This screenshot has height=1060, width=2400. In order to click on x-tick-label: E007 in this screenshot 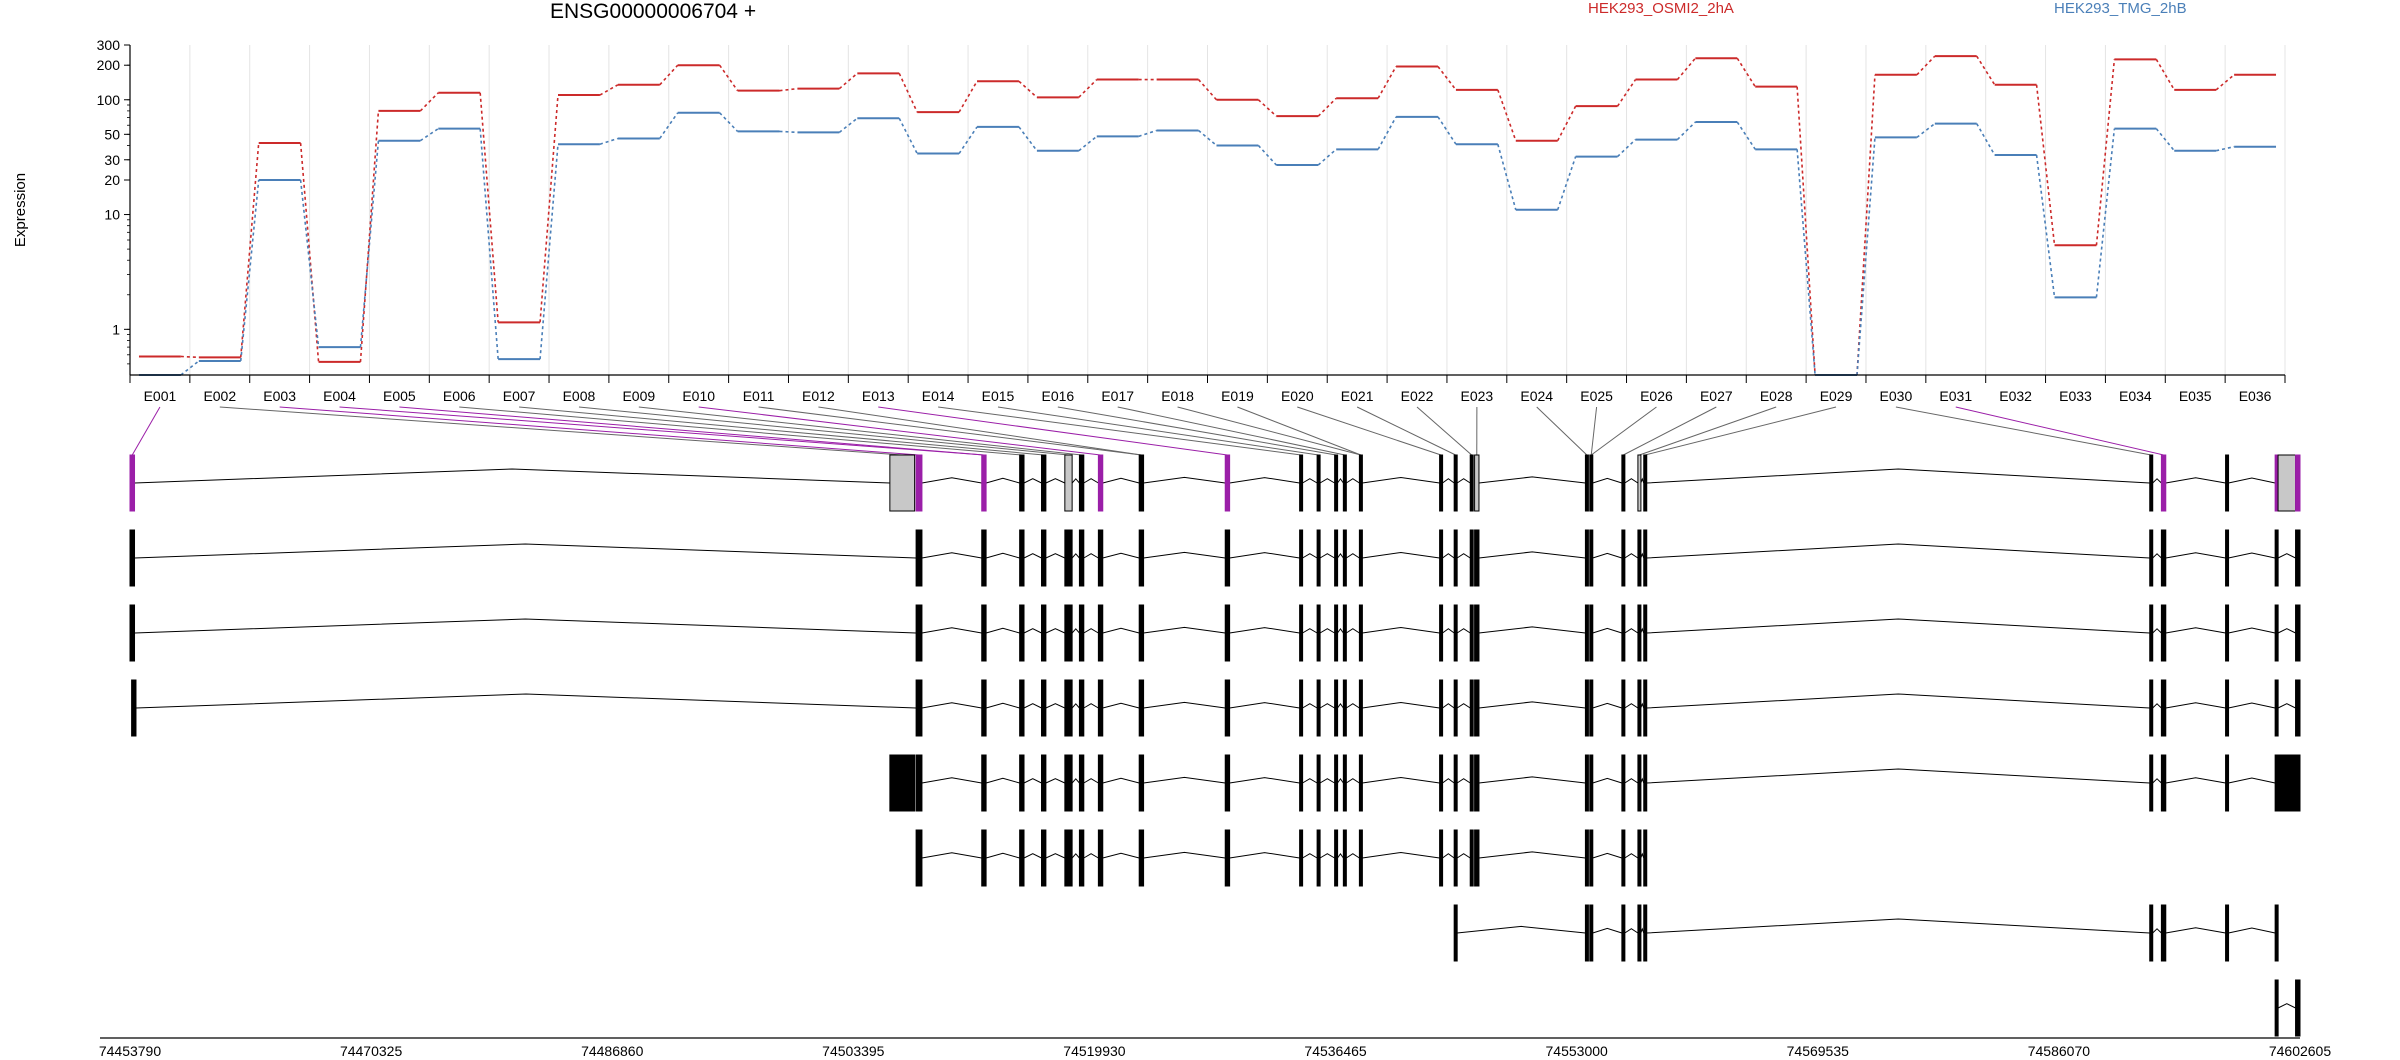, I will do `click(519, 396)`.